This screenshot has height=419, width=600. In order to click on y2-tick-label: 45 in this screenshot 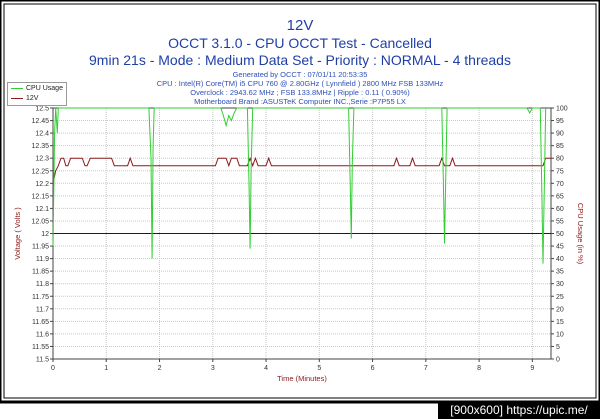, I will do `click(560, 247)`.